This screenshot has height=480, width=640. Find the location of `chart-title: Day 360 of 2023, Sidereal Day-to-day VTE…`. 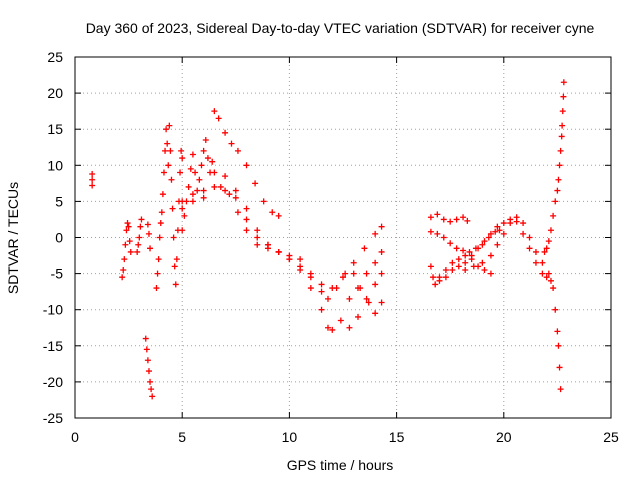

chart-title: Day 360 of 2023, Sidereal Day-to-day VTE… is located at coordinates (340, 28).